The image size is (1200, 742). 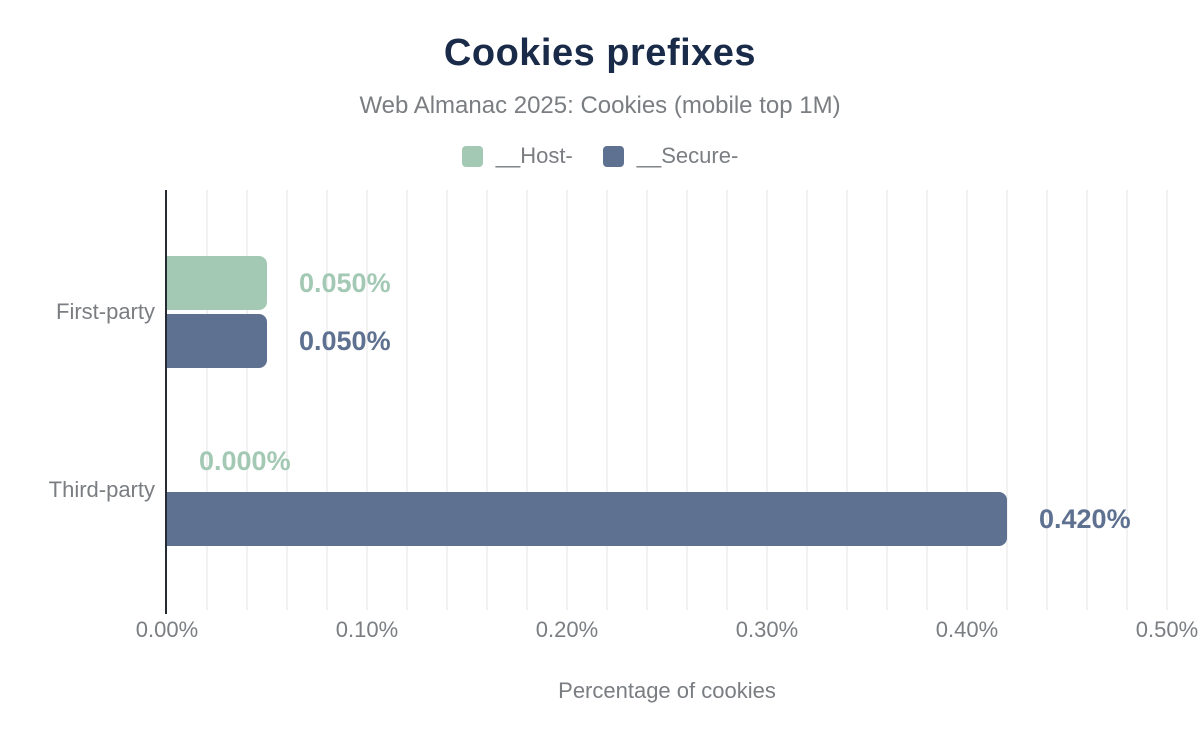 What do you see at coordinates (667, 690) in the screenshot?
I see `x-axis-title: Percentage of cookies` at bounding box center [667, 690].